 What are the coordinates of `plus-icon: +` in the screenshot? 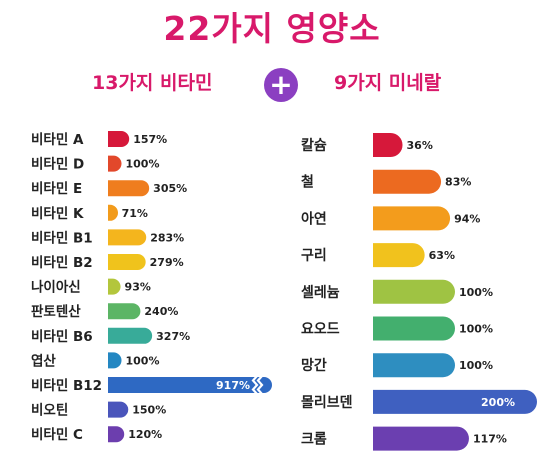 It's located at (281, 85).